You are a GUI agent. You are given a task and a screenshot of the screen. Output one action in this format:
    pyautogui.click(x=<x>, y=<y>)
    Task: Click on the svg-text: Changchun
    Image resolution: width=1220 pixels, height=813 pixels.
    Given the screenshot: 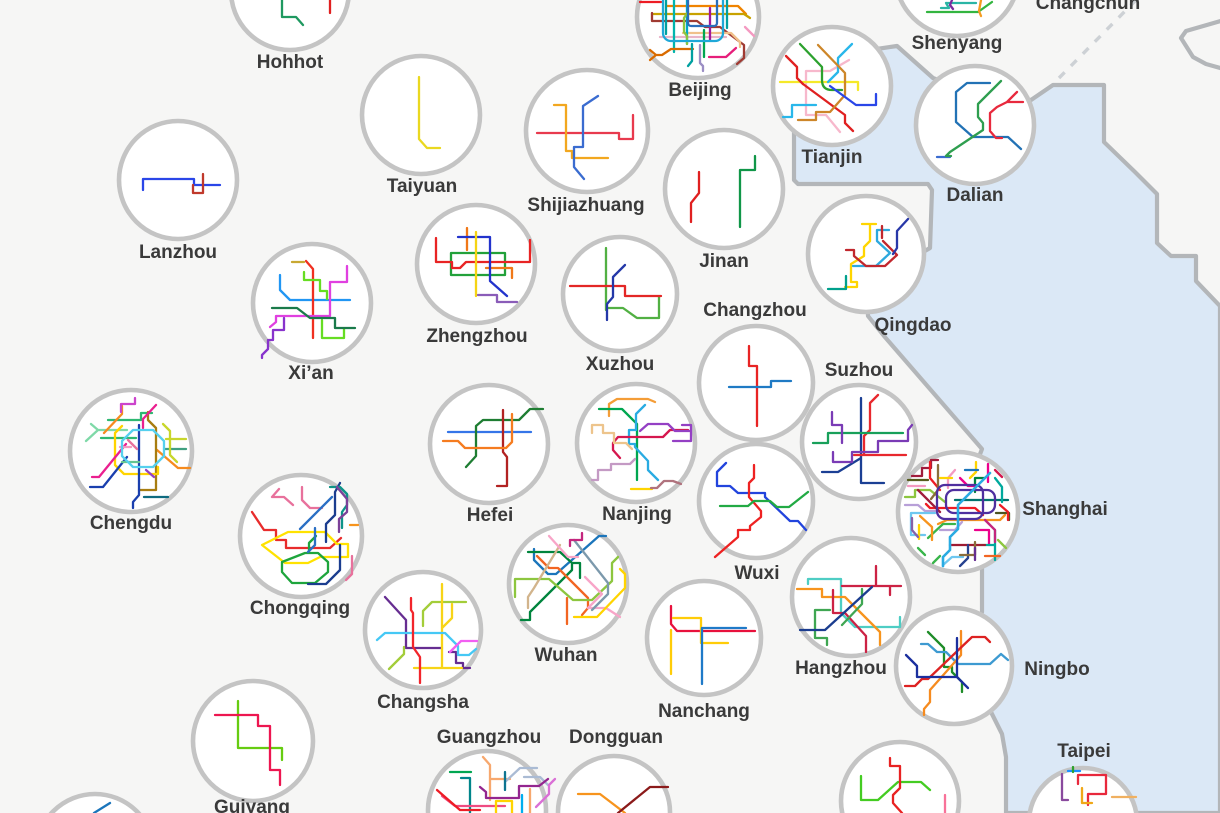 What is the action you would take?
    pyautogui.click(x=1088, y=7)
    